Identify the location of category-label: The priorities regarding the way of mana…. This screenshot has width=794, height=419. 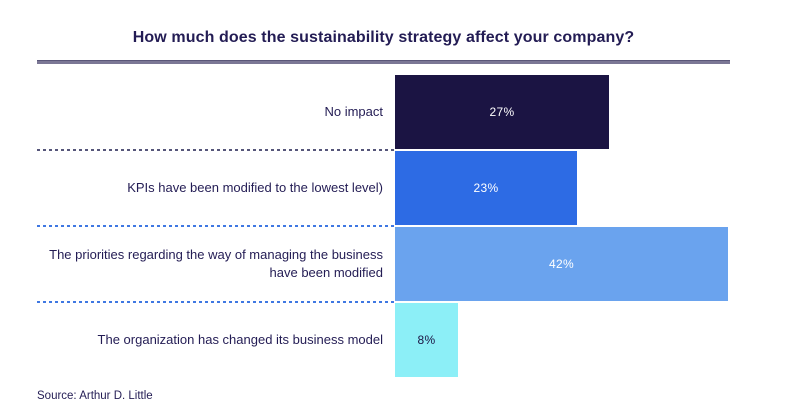
(216, 263).